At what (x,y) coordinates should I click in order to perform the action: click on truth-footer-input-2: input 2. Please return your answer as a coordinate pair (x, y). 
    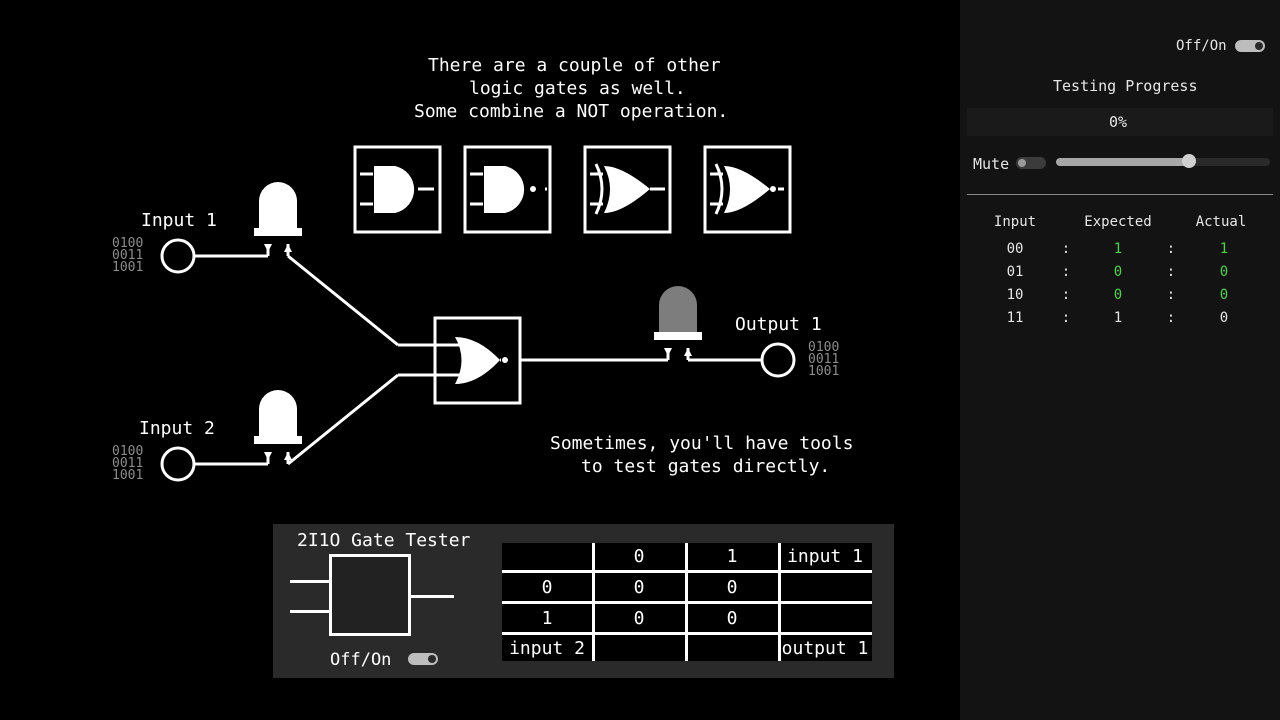
    Looking at the image, I should click on (547, 648).